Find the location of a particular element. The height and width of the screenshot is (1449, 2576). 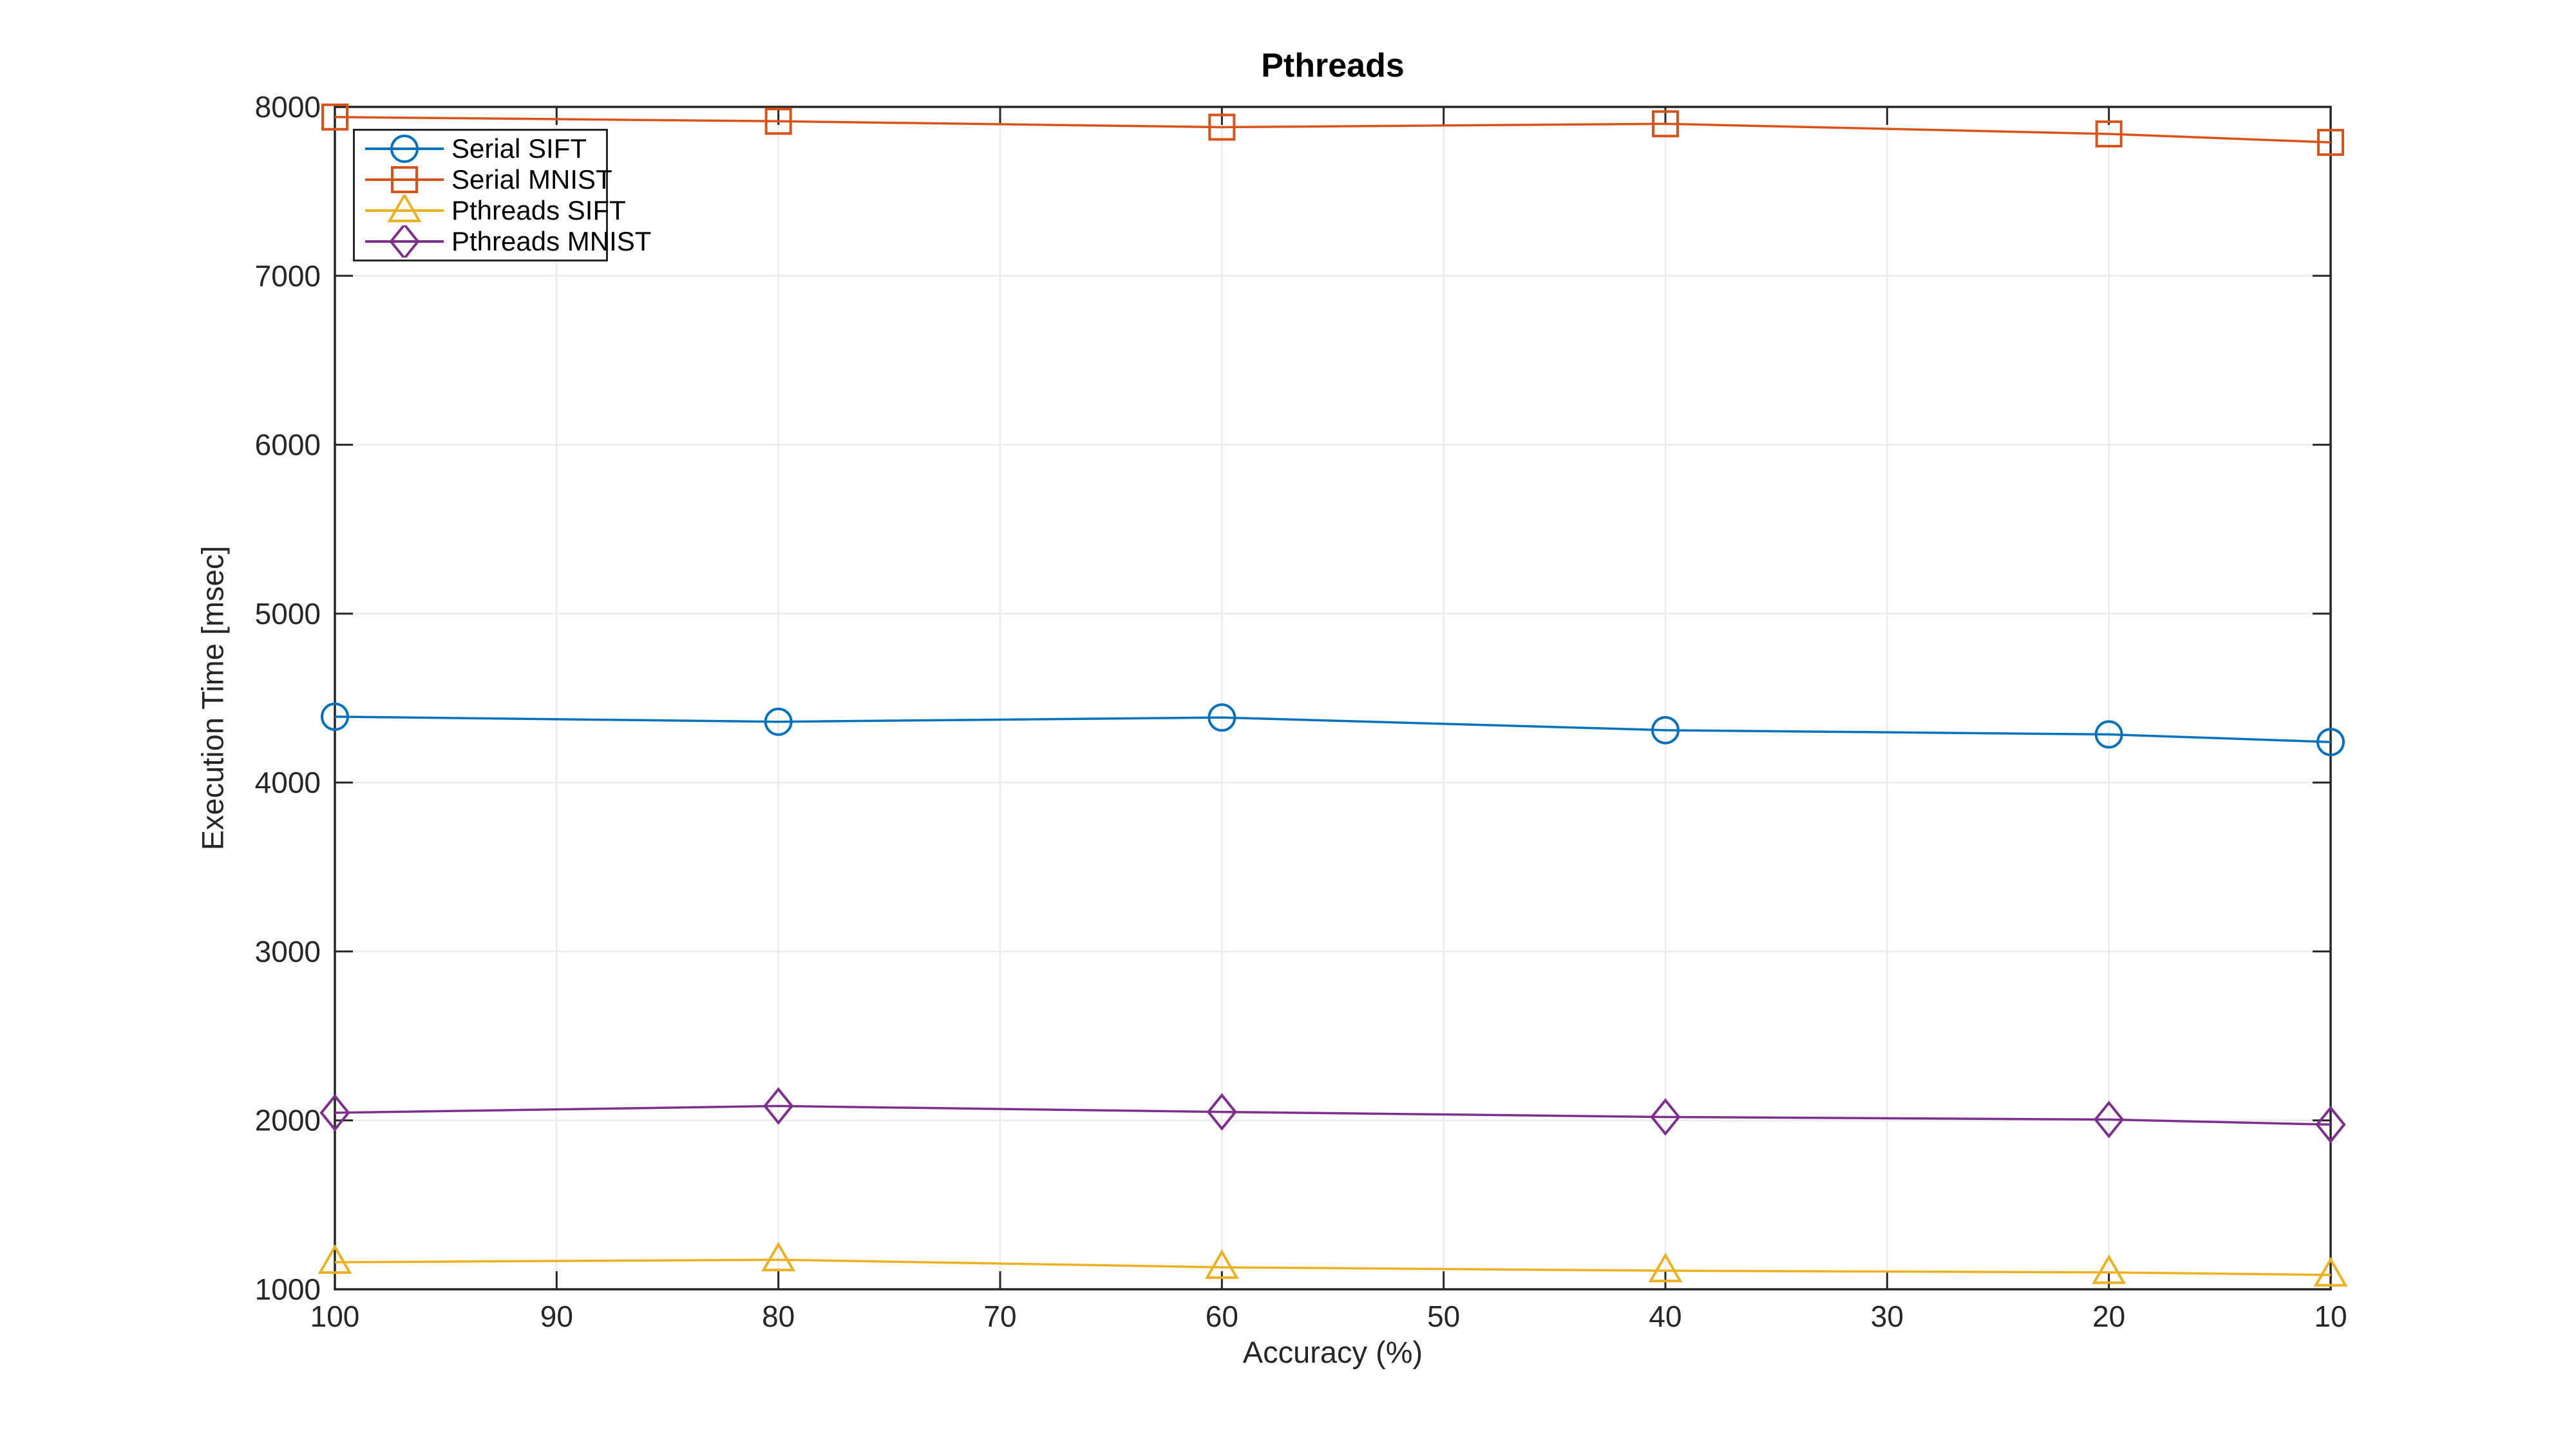

x-tick-label-50: 50 is located at coordinates (1444, 1317).